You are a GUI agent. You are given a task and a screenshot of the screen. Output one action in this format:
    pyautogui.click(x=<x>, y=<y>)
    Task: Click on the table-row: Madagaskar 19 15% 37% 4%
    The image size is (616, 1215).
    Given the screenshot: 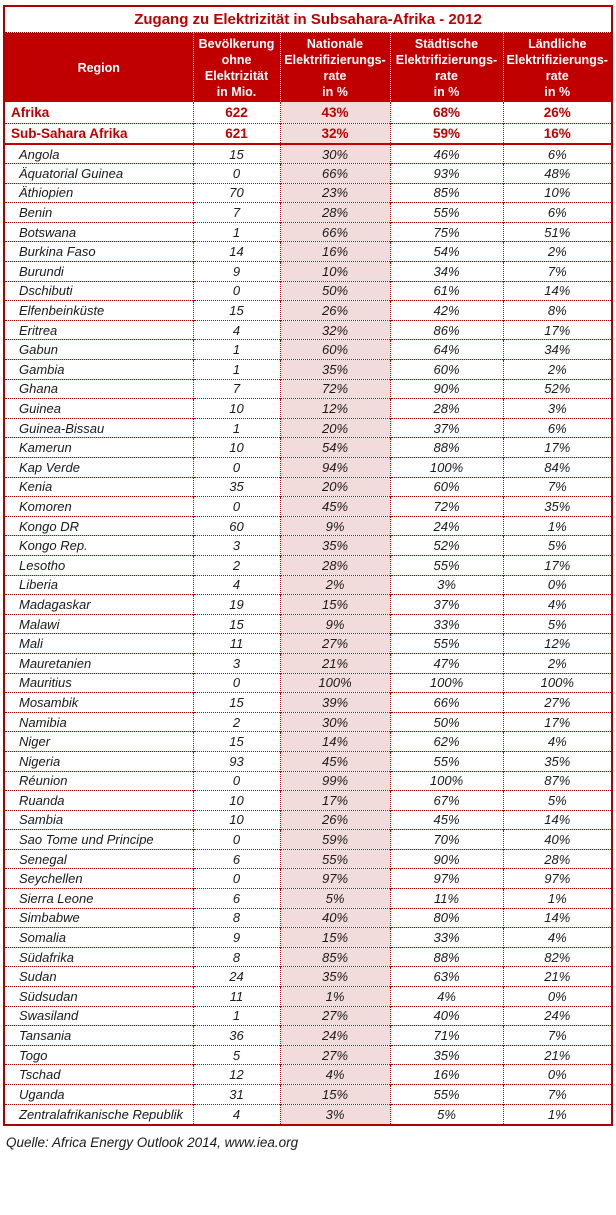 What is the action you would take?
    pyautogui.click(x=308, y=604)
    